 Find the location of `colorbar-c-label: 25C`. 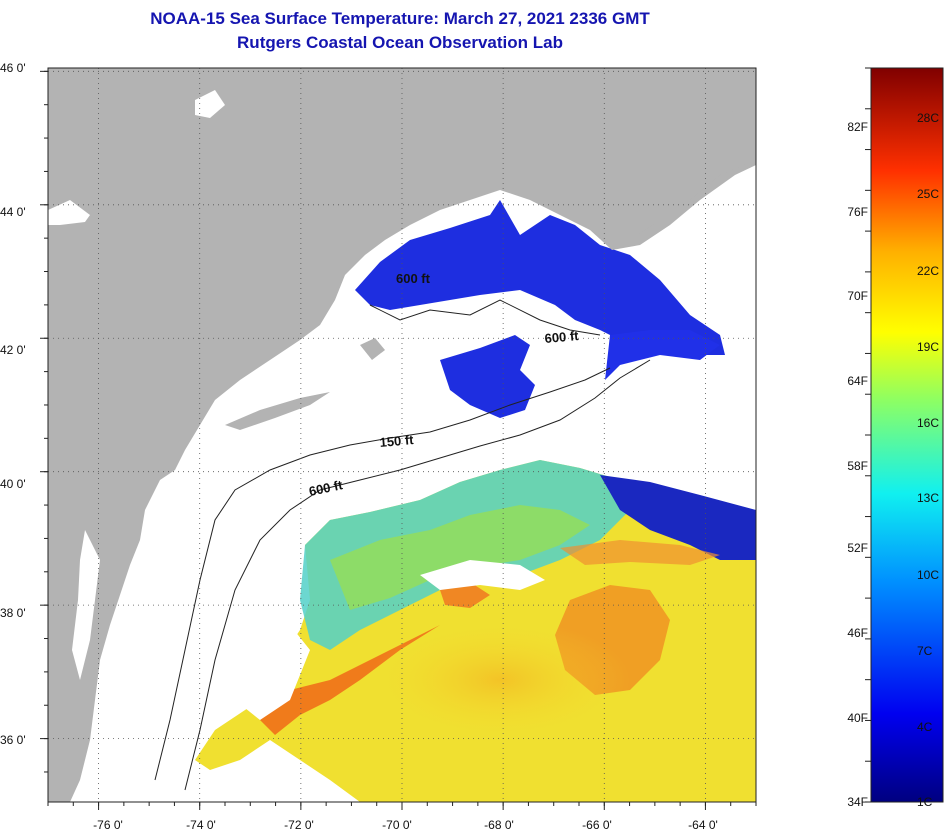

colorbar-c-label: 25C is located at coordinates (928, 194).